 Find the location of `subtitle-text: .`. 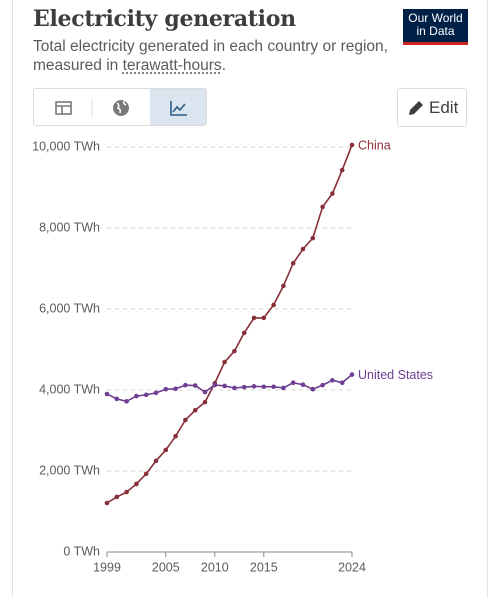

subtitle-text: . is located at coordinates (223, 65).